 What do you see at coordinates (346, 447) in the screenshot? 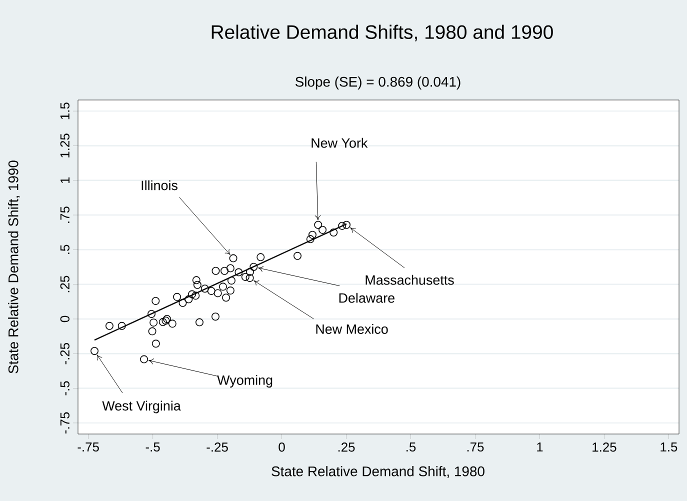
I see `x-tick-label: .25` at bounding box center [346, 447].